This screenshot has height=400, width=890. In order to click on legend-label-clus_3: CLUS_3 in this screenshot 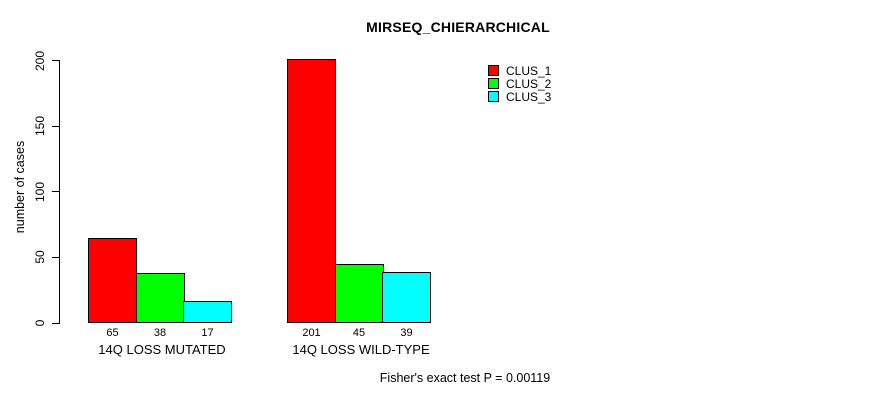, I will do `click(529, 97)`.